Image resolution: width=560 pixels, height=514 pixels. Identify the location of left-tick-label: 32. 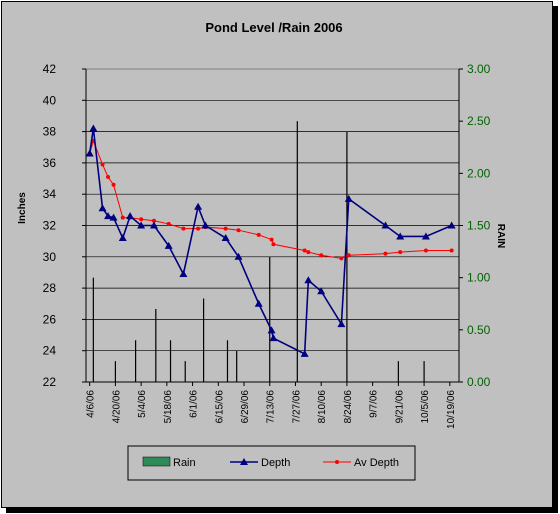
(50, 226).